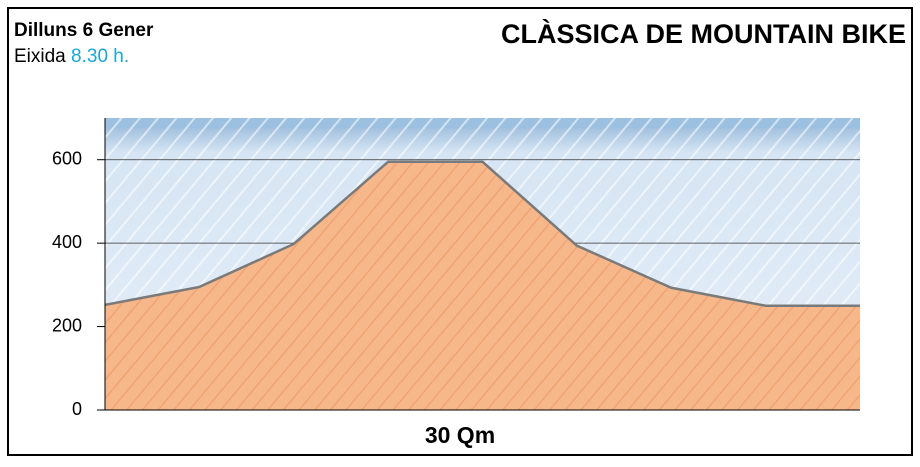 The height and width of the screenshot is (467, 920). Describe the element at coordinates (40, 56) in the screenshot. I see `start-label: Eixida` at that location.